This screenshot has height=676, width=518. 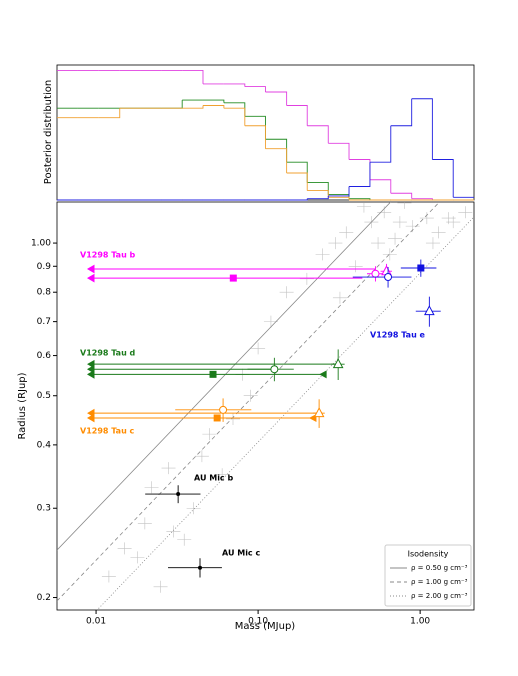 I want to click on legend-title: Isodensity, so click(x=428, y=554).